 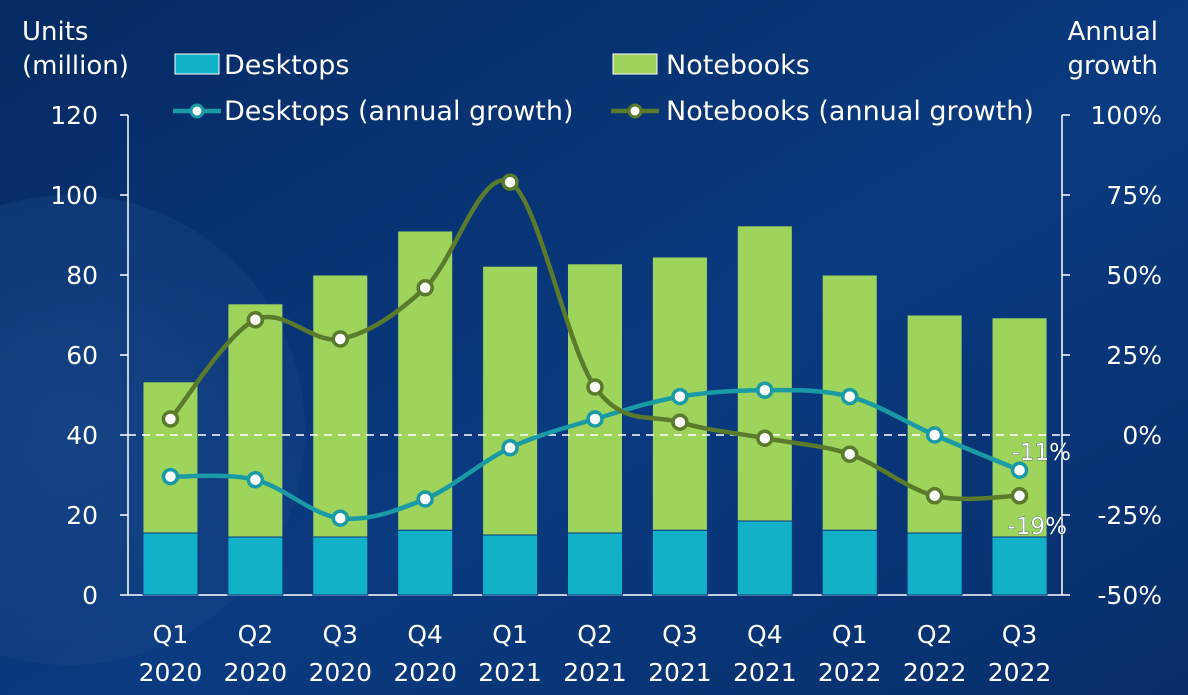 I want to click on legend-label-desktops-growth: Desktops (annual growth), so click(x=399, y=111).